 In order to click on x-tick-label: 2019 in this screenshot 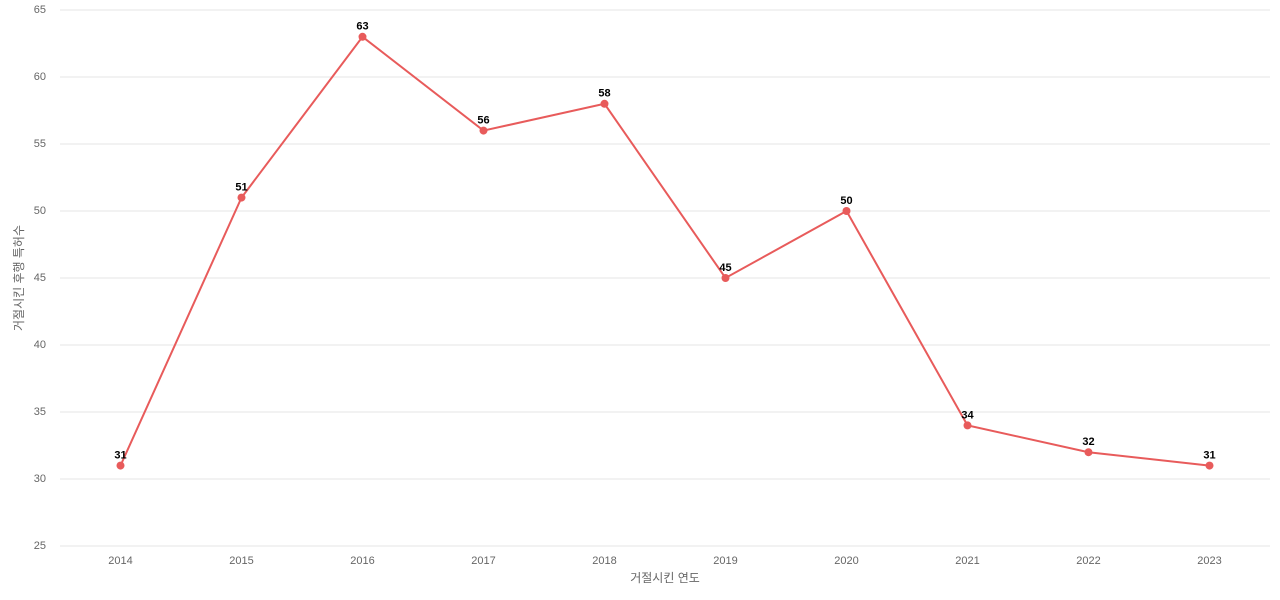, I will do `click(725, 561)`.